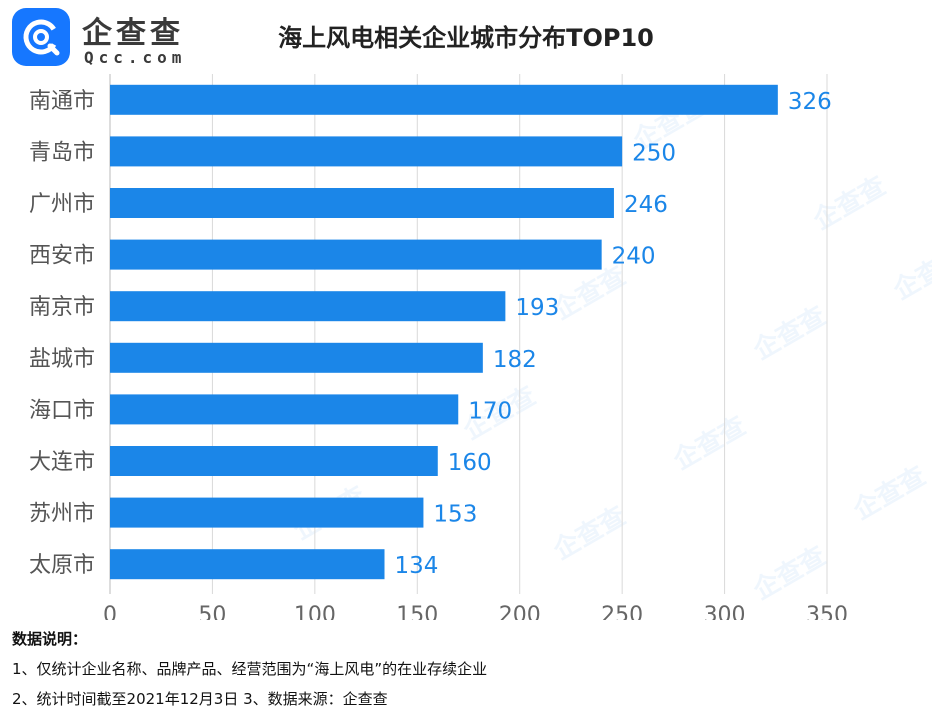  What do you see at coordinates (810, 102) in the screenshot?
I see `bar-value-label: 326` at bounding box center [810, 102].